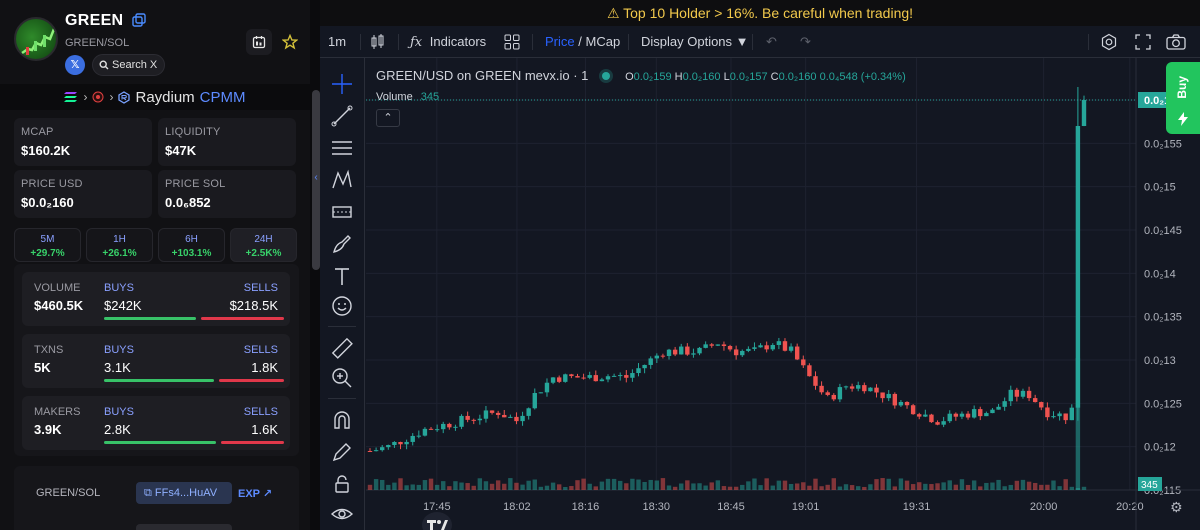 Image resolution: width=1200 pixels, height=530 pixels. I want to click on trend-line-icon, so click(342, 116).